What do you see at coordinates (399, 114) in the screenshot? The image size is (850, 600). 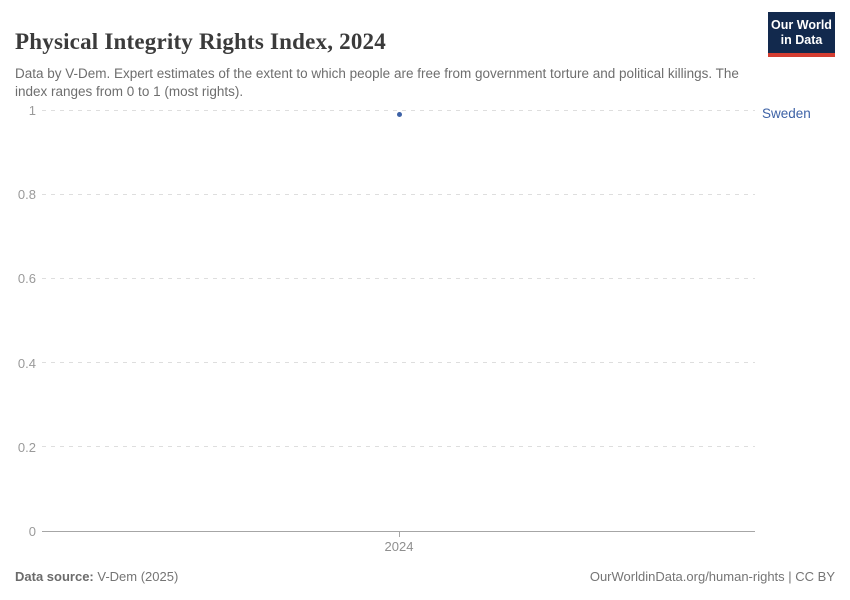 I see `data-point-sweden` at bounding box center [399, 114].